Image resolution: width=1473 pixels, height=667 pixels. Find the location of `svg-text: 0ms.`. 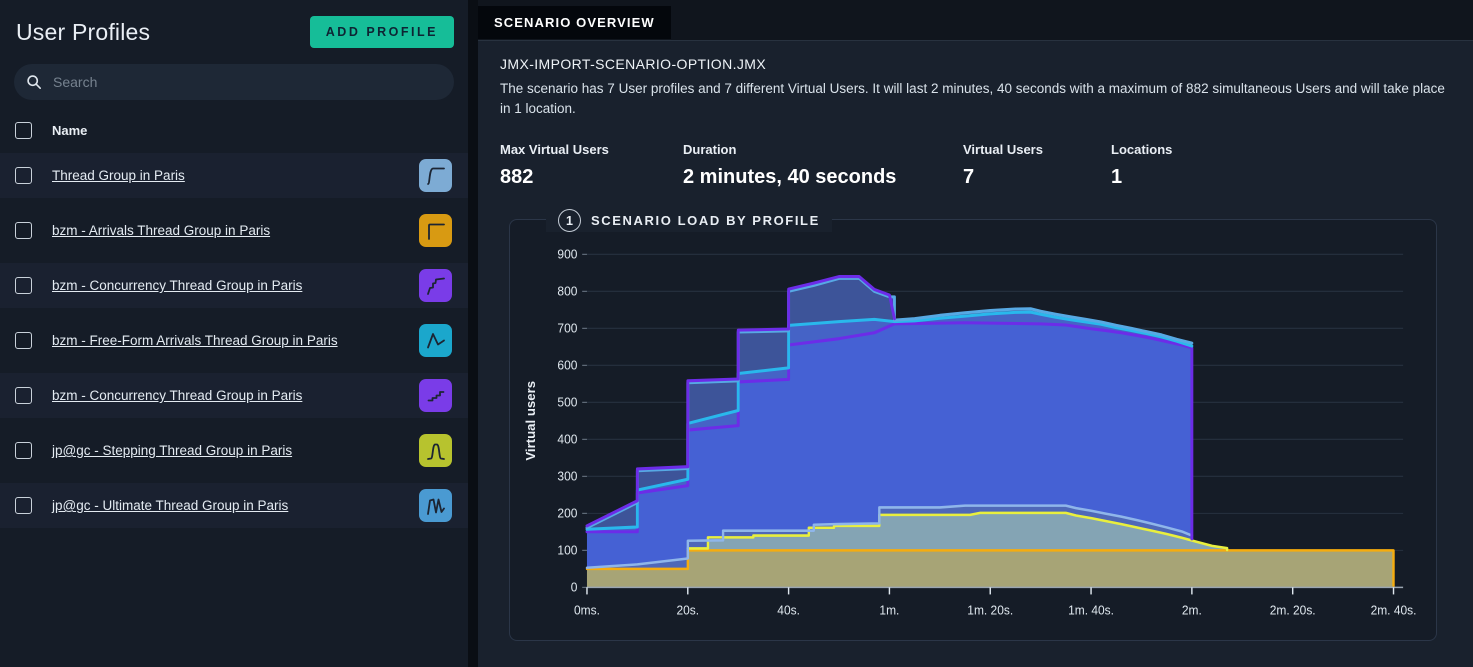

svg-text: 0ms. is located at coordinates (587, 611).